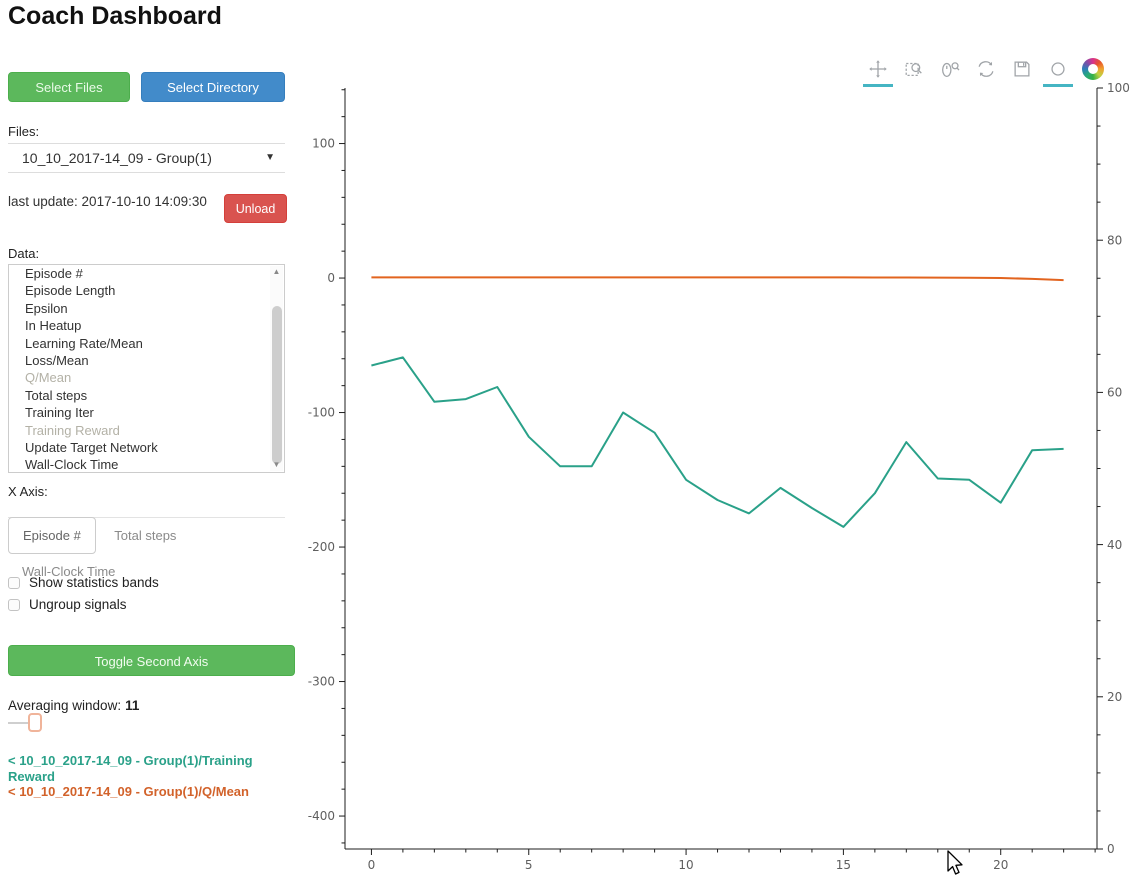 The width and height of the screenshot is (1142, 881). Describe the element at coordinates (70, 291) in the screenshot. I see `list-item: Episode Length` at that location.